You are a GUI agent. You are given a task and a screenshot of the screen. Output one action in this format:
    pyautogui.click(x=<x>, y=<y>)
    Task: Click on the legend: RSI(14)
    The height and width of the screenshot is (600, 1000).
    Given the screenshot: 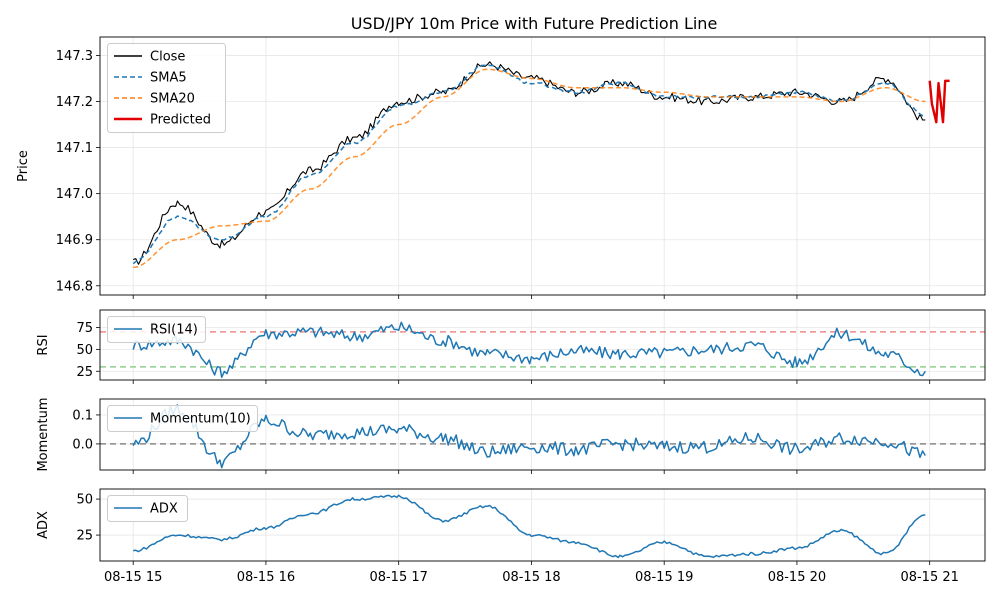 What is the action you would take?
    pyautogui.click(x=156, y=329)
    